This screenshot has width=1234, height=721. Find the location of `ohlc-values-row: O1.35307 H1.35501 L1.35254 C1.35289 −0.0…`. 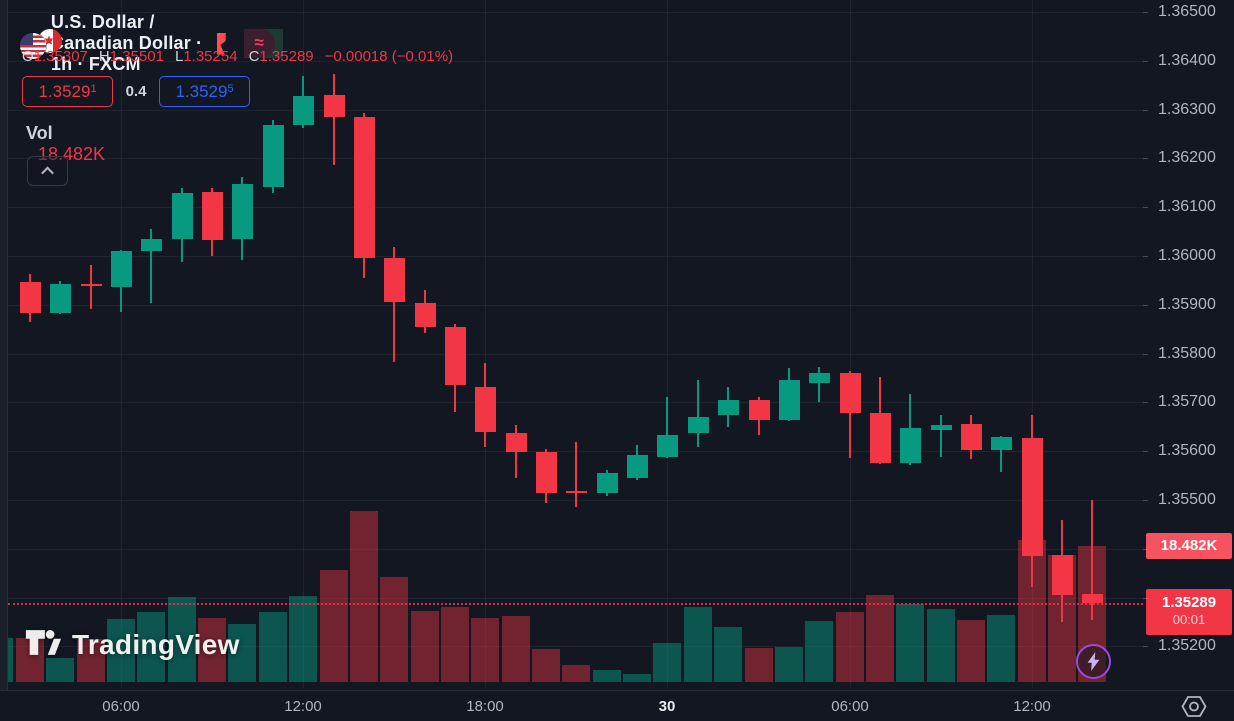

ohlc-values-row: O1.35307 H1.35501 L1.35254 C1.35289 −0.0… is located at coordinates (237, 56).